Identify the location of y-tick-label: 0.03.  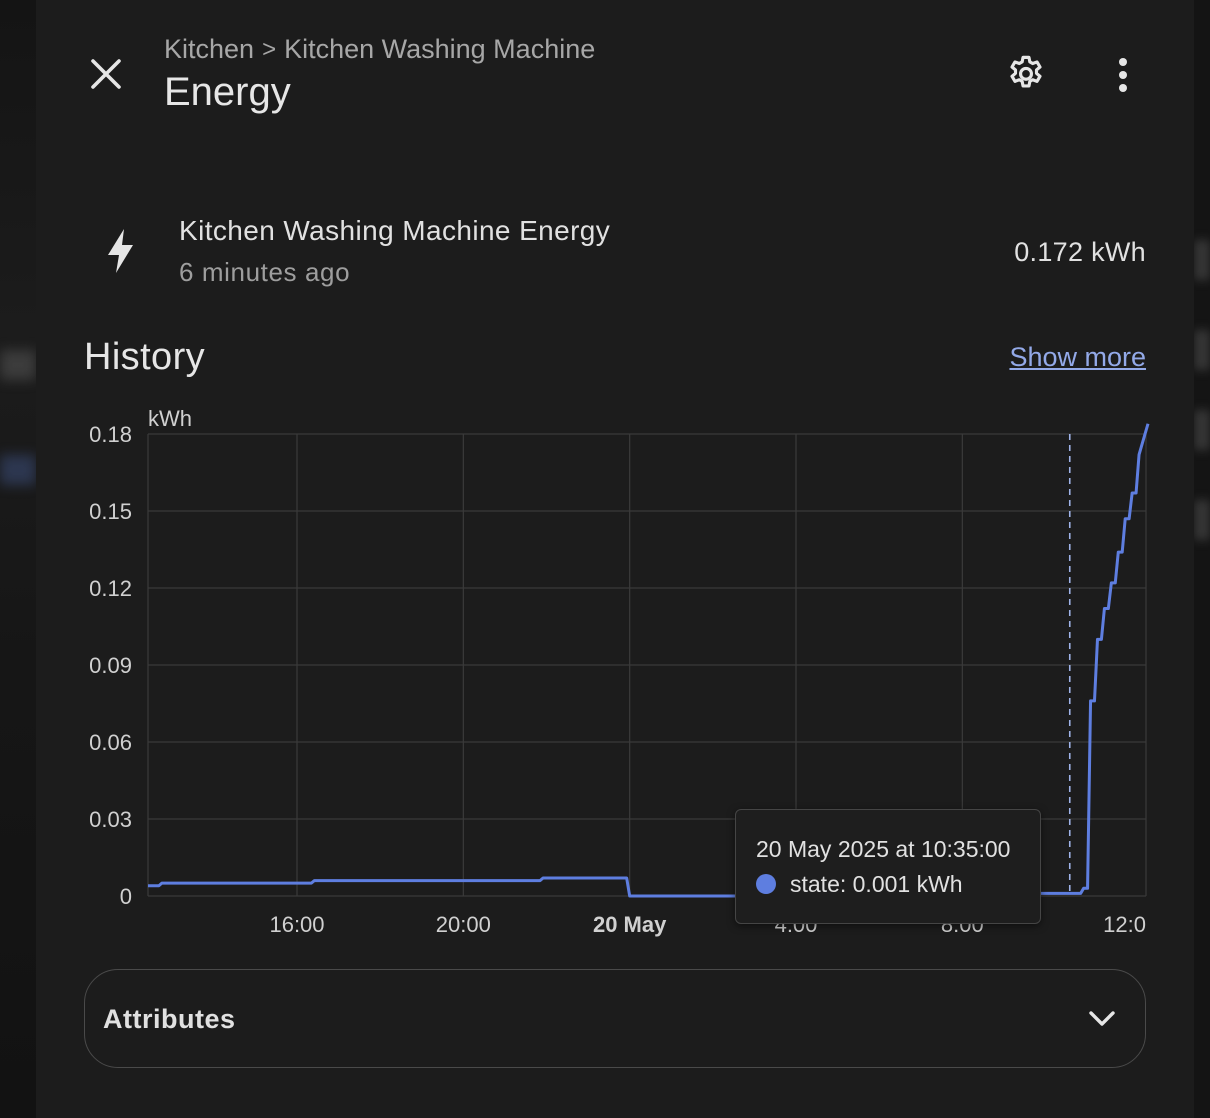
(110, 819).